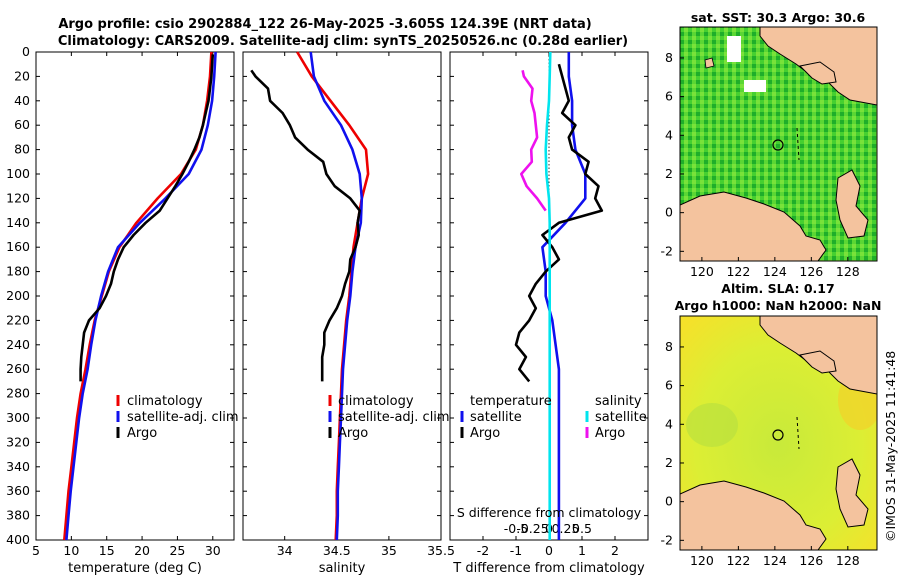 The width and height of the screenshot is (900, 580). I want to click on sla-map-title-line1: Altim. SLA: 0.17, so click(777, 288).